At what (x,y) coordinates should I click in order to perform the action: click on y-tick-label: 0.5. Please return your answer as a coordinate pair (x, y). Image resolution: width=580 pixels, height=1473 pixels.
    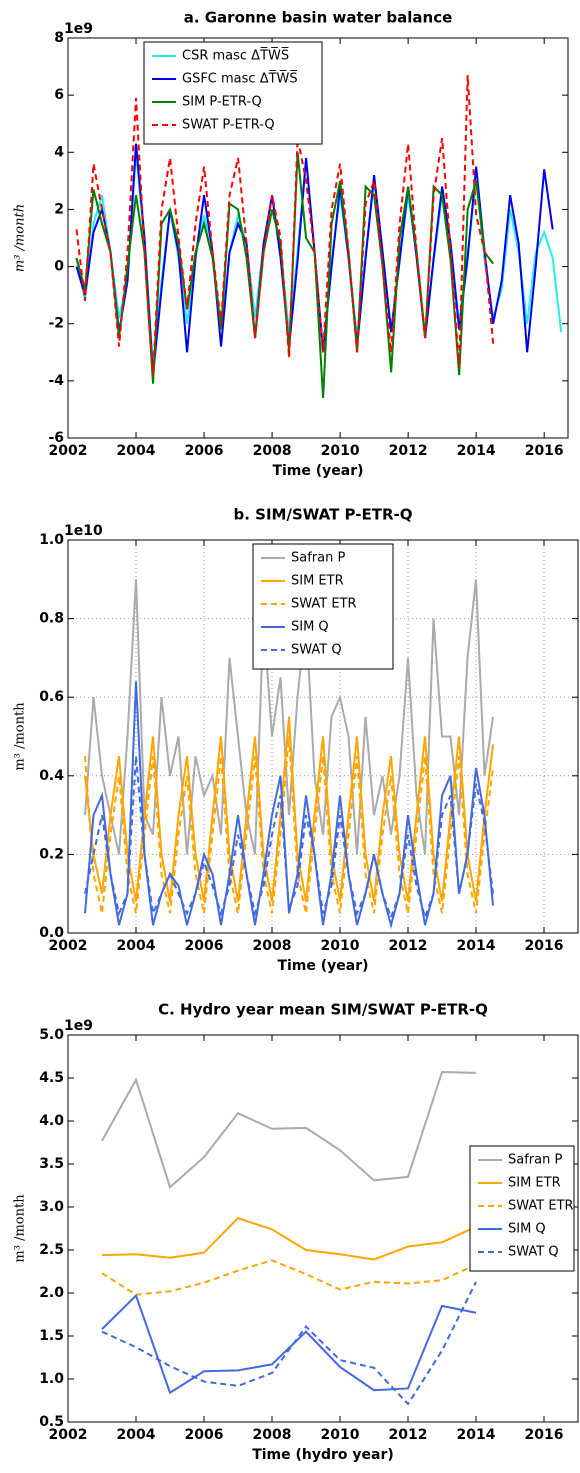
    Looking at the image, I should click on (51, 1422).